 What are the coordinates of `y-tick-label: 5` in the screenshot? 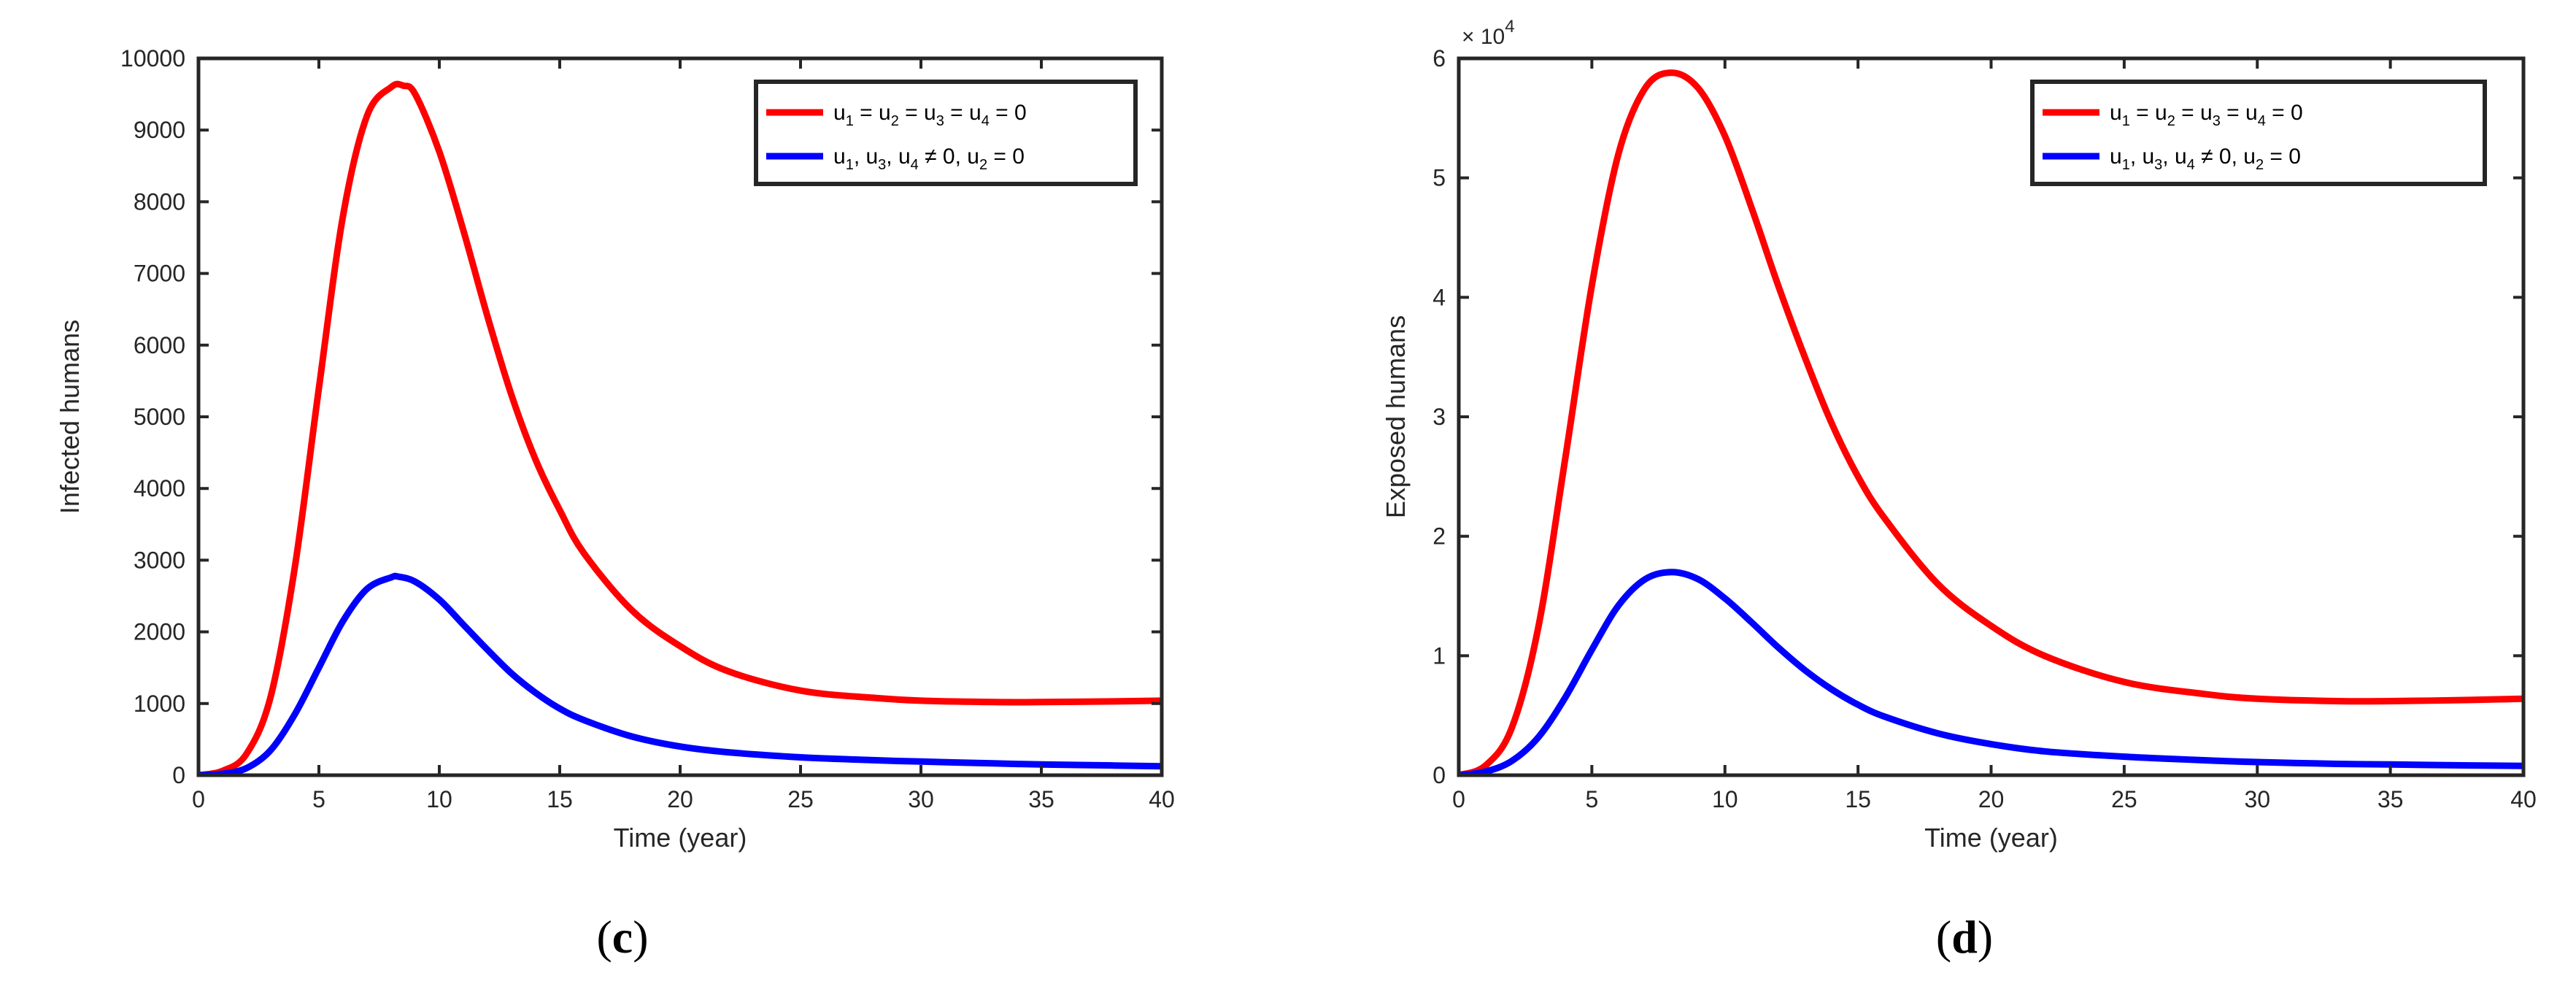 It's located at (1439, 178).